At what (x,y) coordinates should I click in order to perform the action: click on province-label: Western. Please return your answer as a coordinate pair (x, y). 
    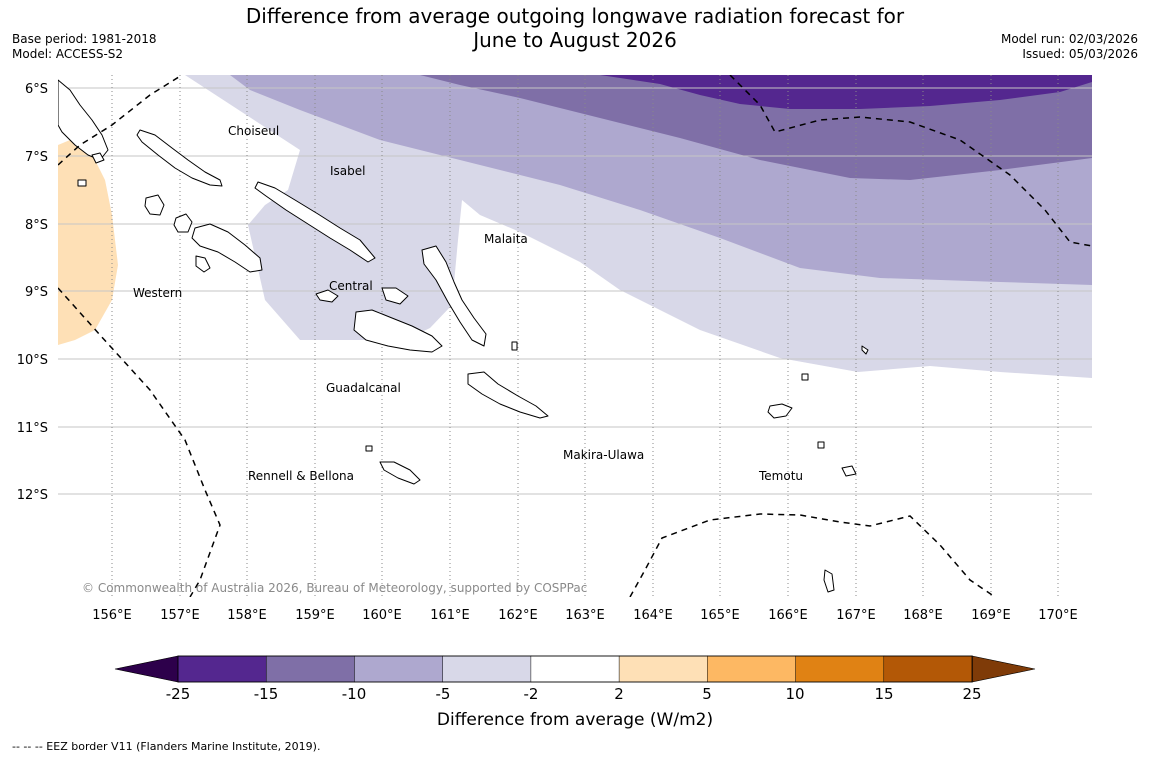
    Looking at the image, I should click on (157, 293).